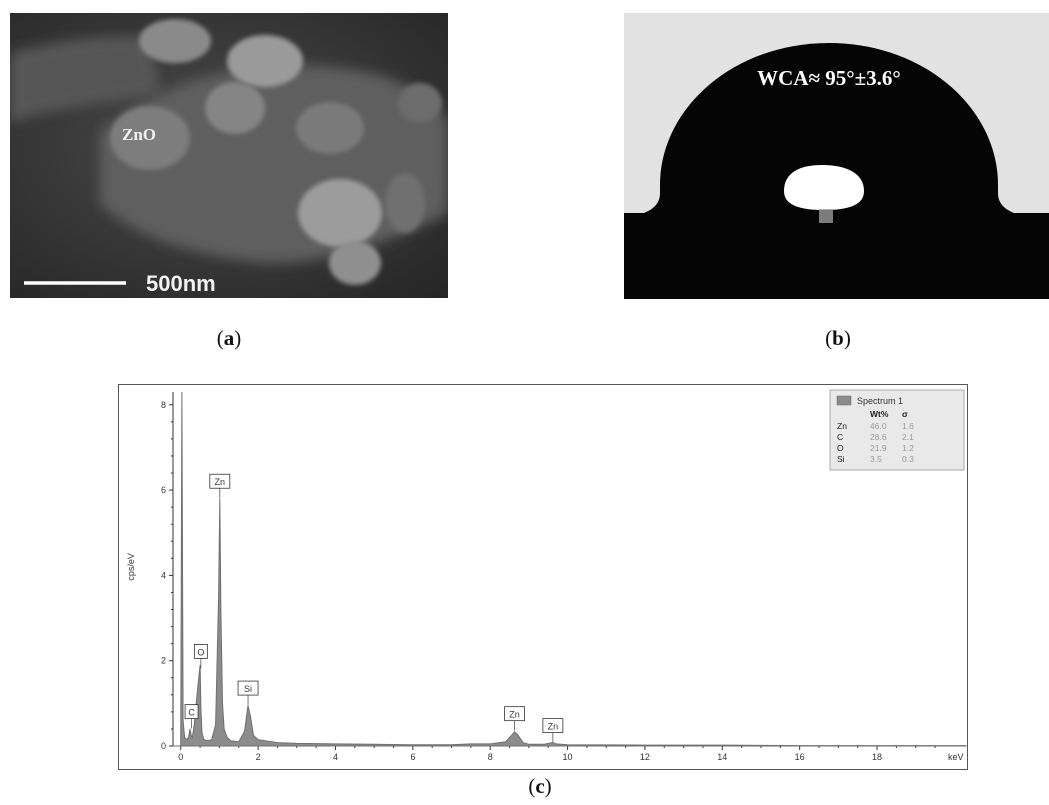  What do you see at coordinates (163, 405) in the screenshot?
I see `y-tick-label: 8` at bounding box center [163, 405].